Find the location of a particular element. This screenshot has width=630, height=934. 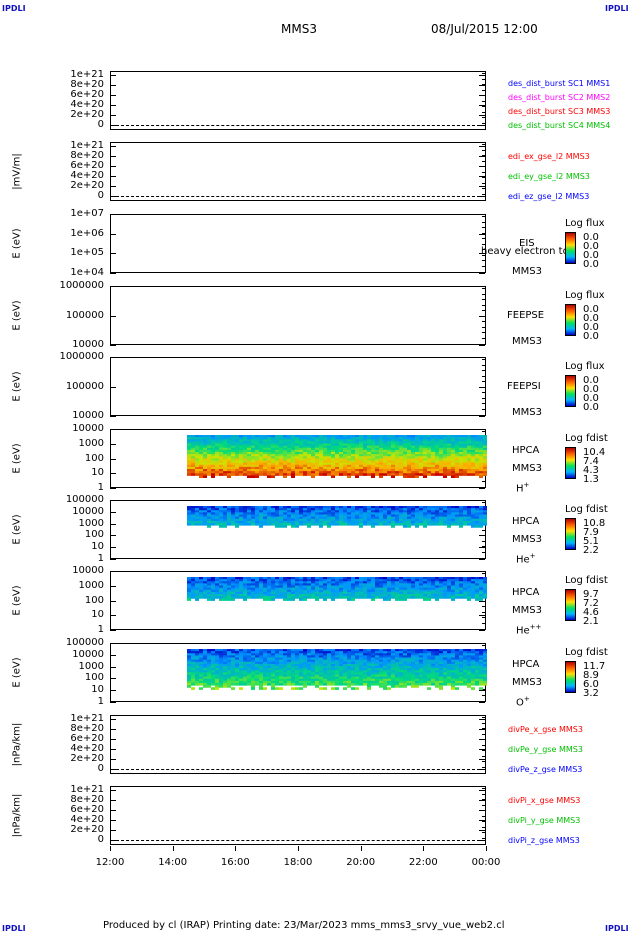

ytick-feepsi: 100000 is located at coordinates (84, 386).